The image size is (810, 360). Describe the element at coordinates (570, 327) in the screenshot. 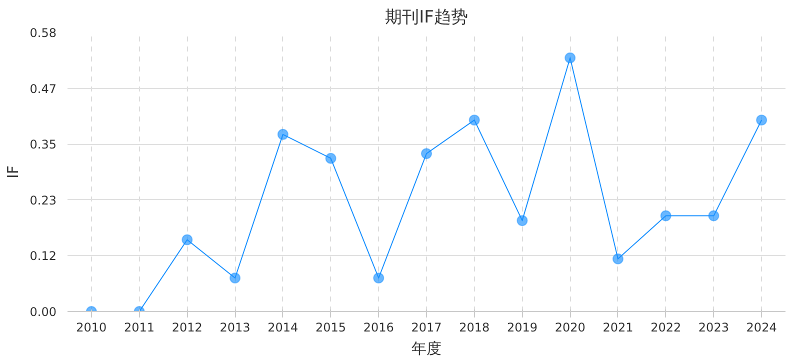

I see `x-tick-label: 2020` at that location.